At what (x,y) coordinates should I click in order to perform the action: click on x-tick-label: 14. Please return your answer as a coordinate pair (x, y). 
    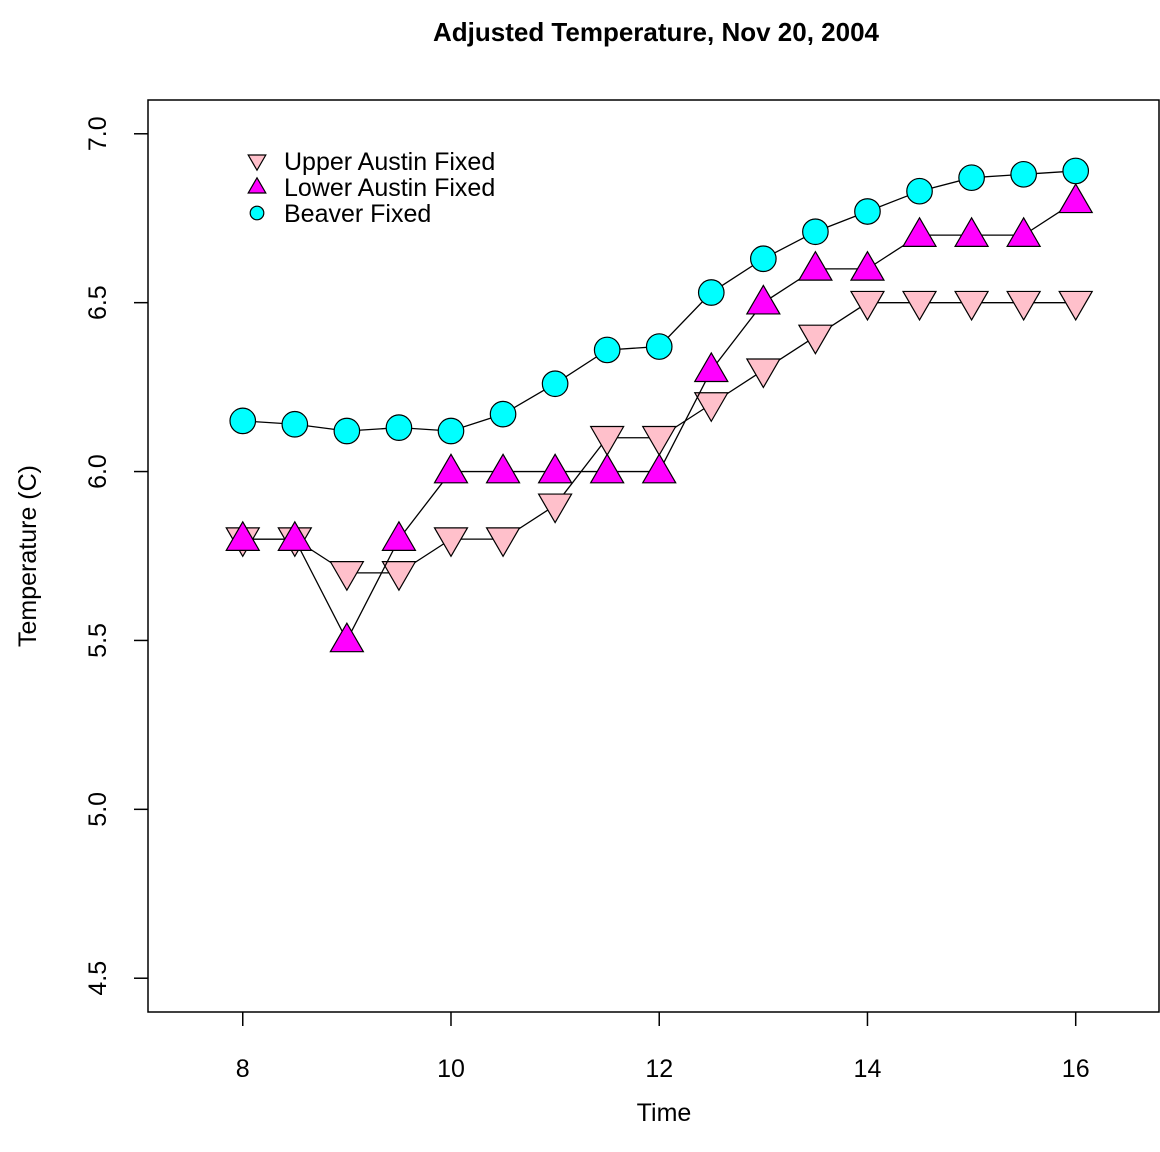
    Looking at the image, I should click on (868, 1069).